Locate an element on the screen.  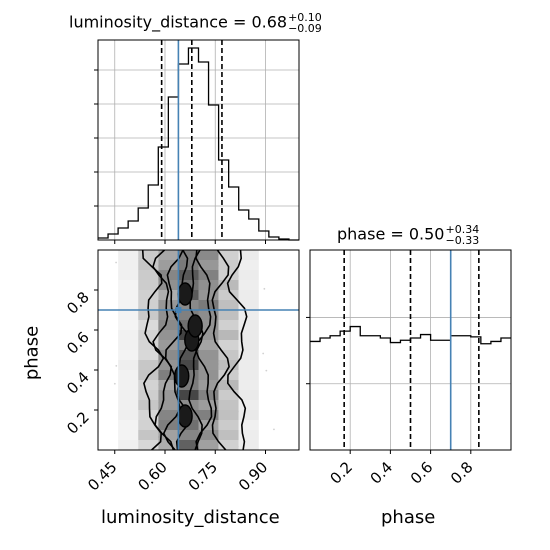
y-tick-label: 0.6 is located at coordinates (78, 343).